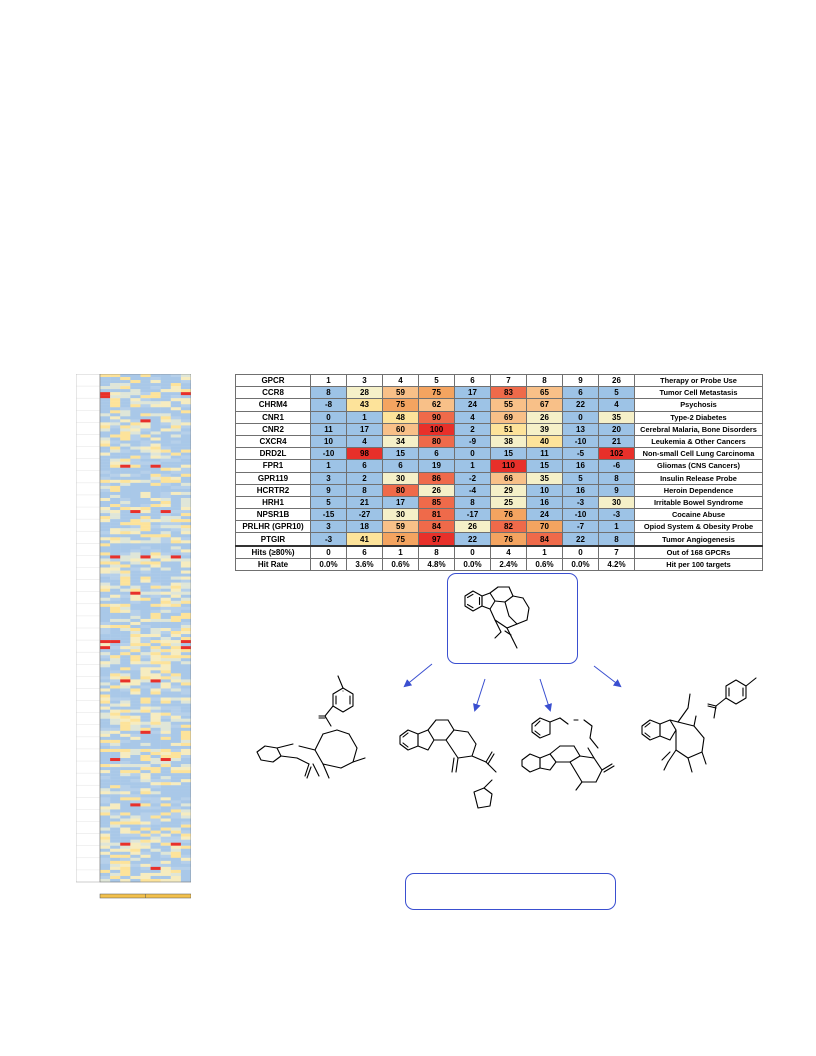 This screenshot has width=816, height=1056. I want to click on inhibition-value: 75, so click(400, 539).